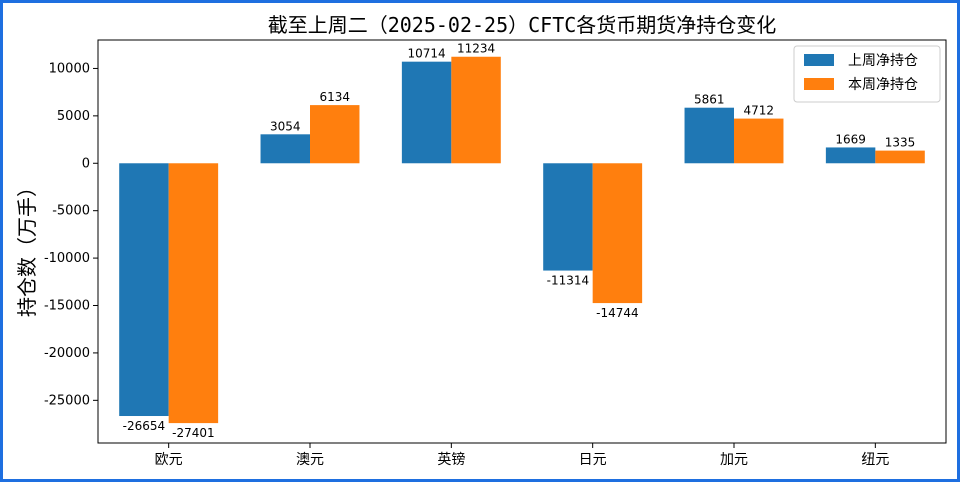  What do you see at coordinates (86, 163) in the screenshot?
I see `y-tick-label: 0` at bounding box center [86, 163].